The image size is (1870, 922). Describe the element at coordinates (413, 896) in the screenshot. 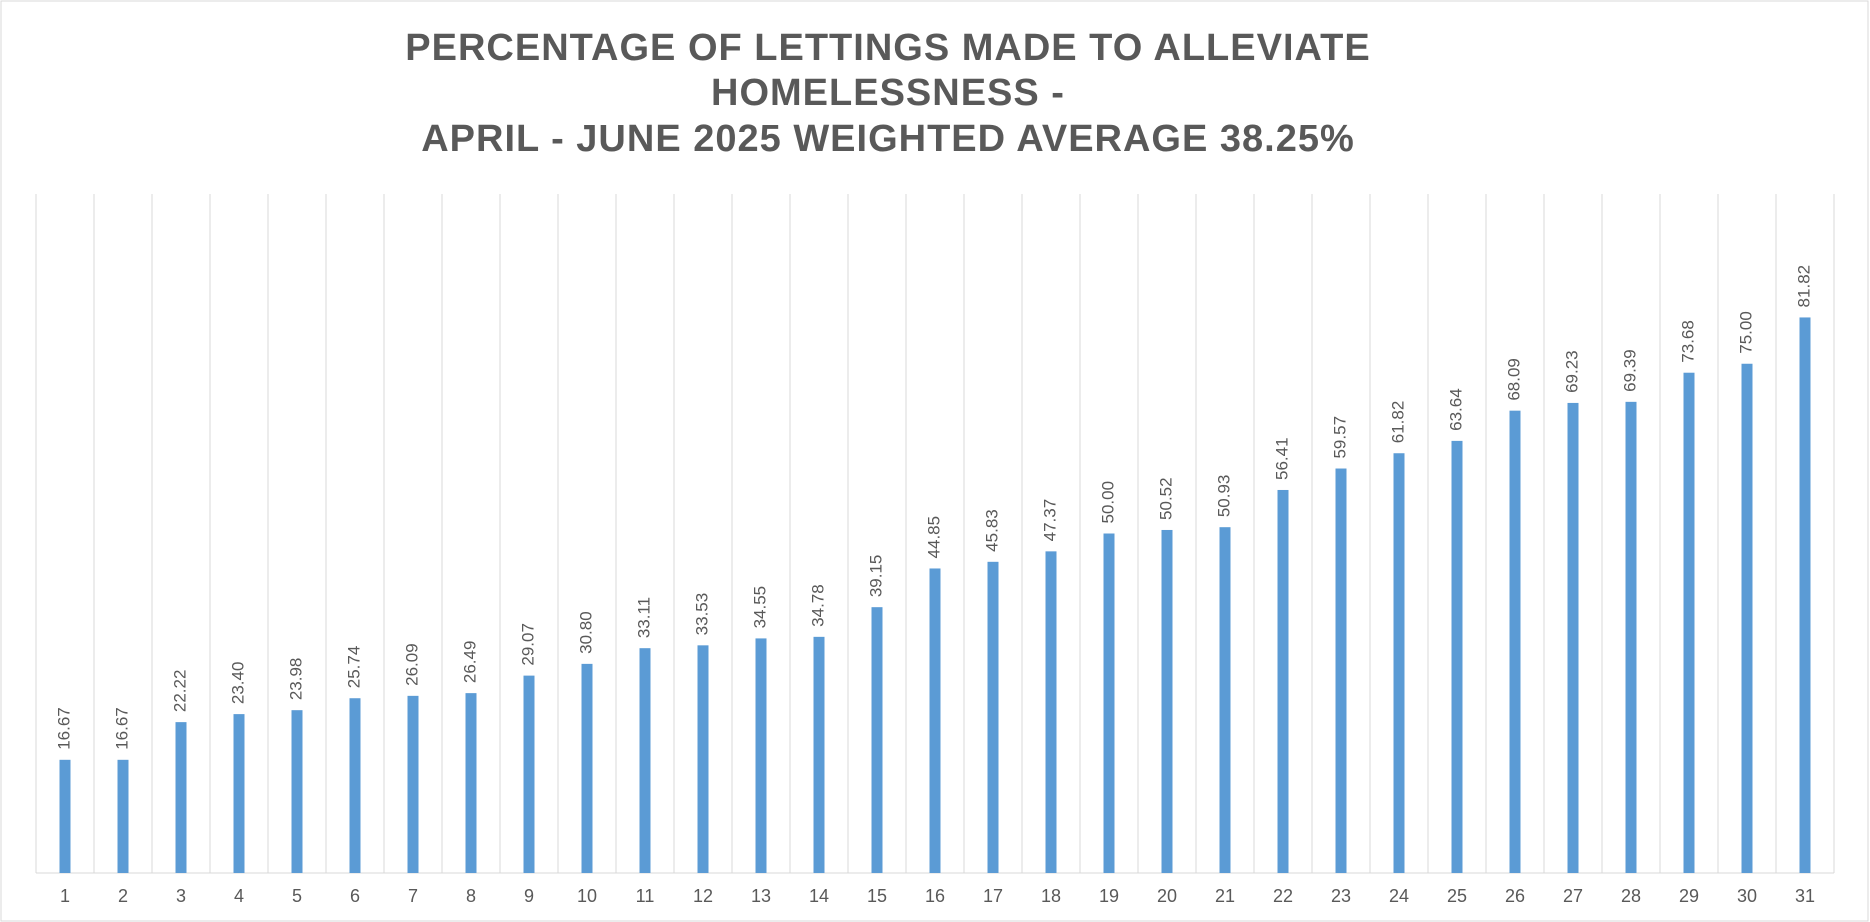

I see `x-tick-label: 7` at that location.